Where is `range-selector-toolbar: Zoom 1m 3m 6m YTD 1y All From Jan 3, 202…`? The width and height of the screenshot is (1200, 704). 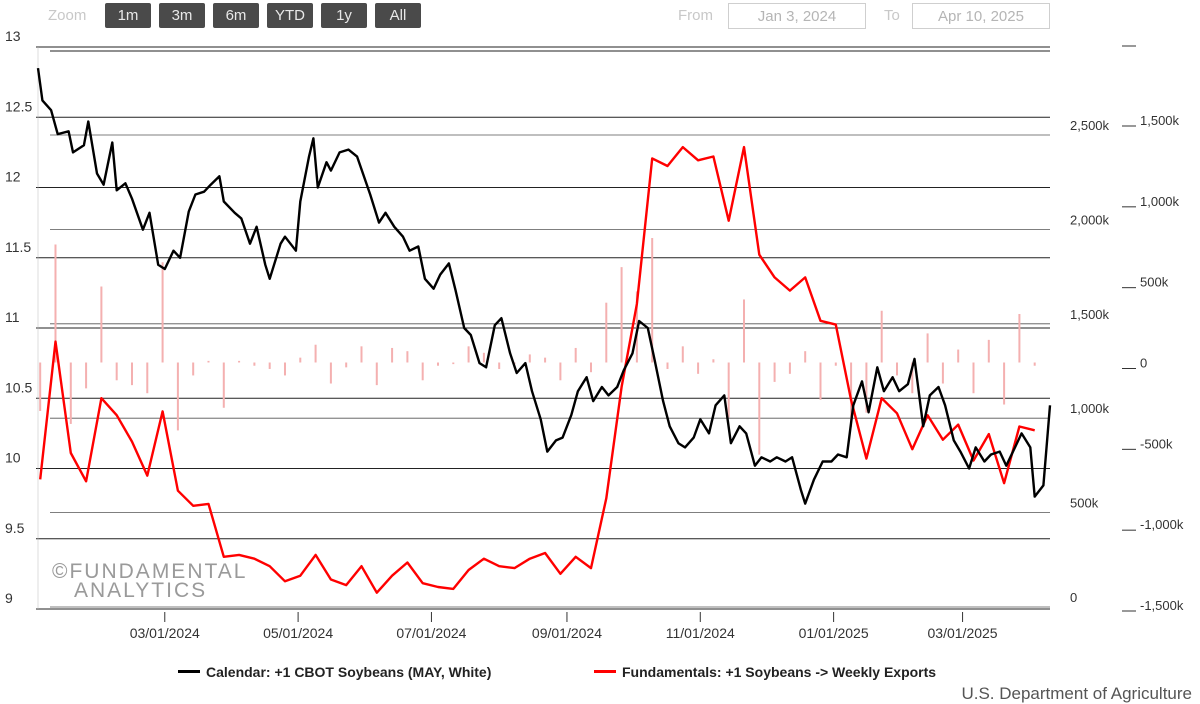 range-selector-toolbar: Zoom 1m 3m 6m YTD 1y All From Jan 3, 202… is located at coordinates (600, 17).